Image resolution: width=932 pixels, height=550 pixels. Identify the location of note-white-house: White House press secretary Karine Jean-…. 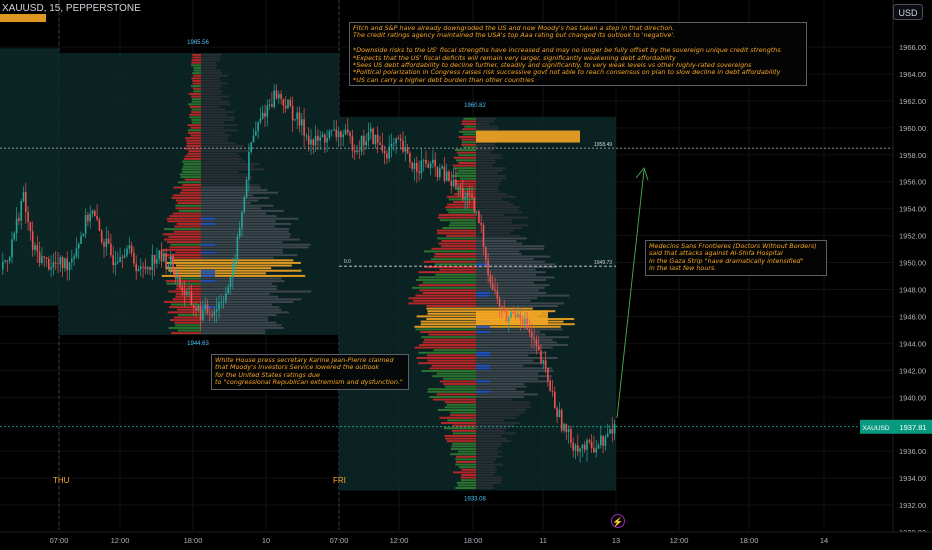
(310, 372).